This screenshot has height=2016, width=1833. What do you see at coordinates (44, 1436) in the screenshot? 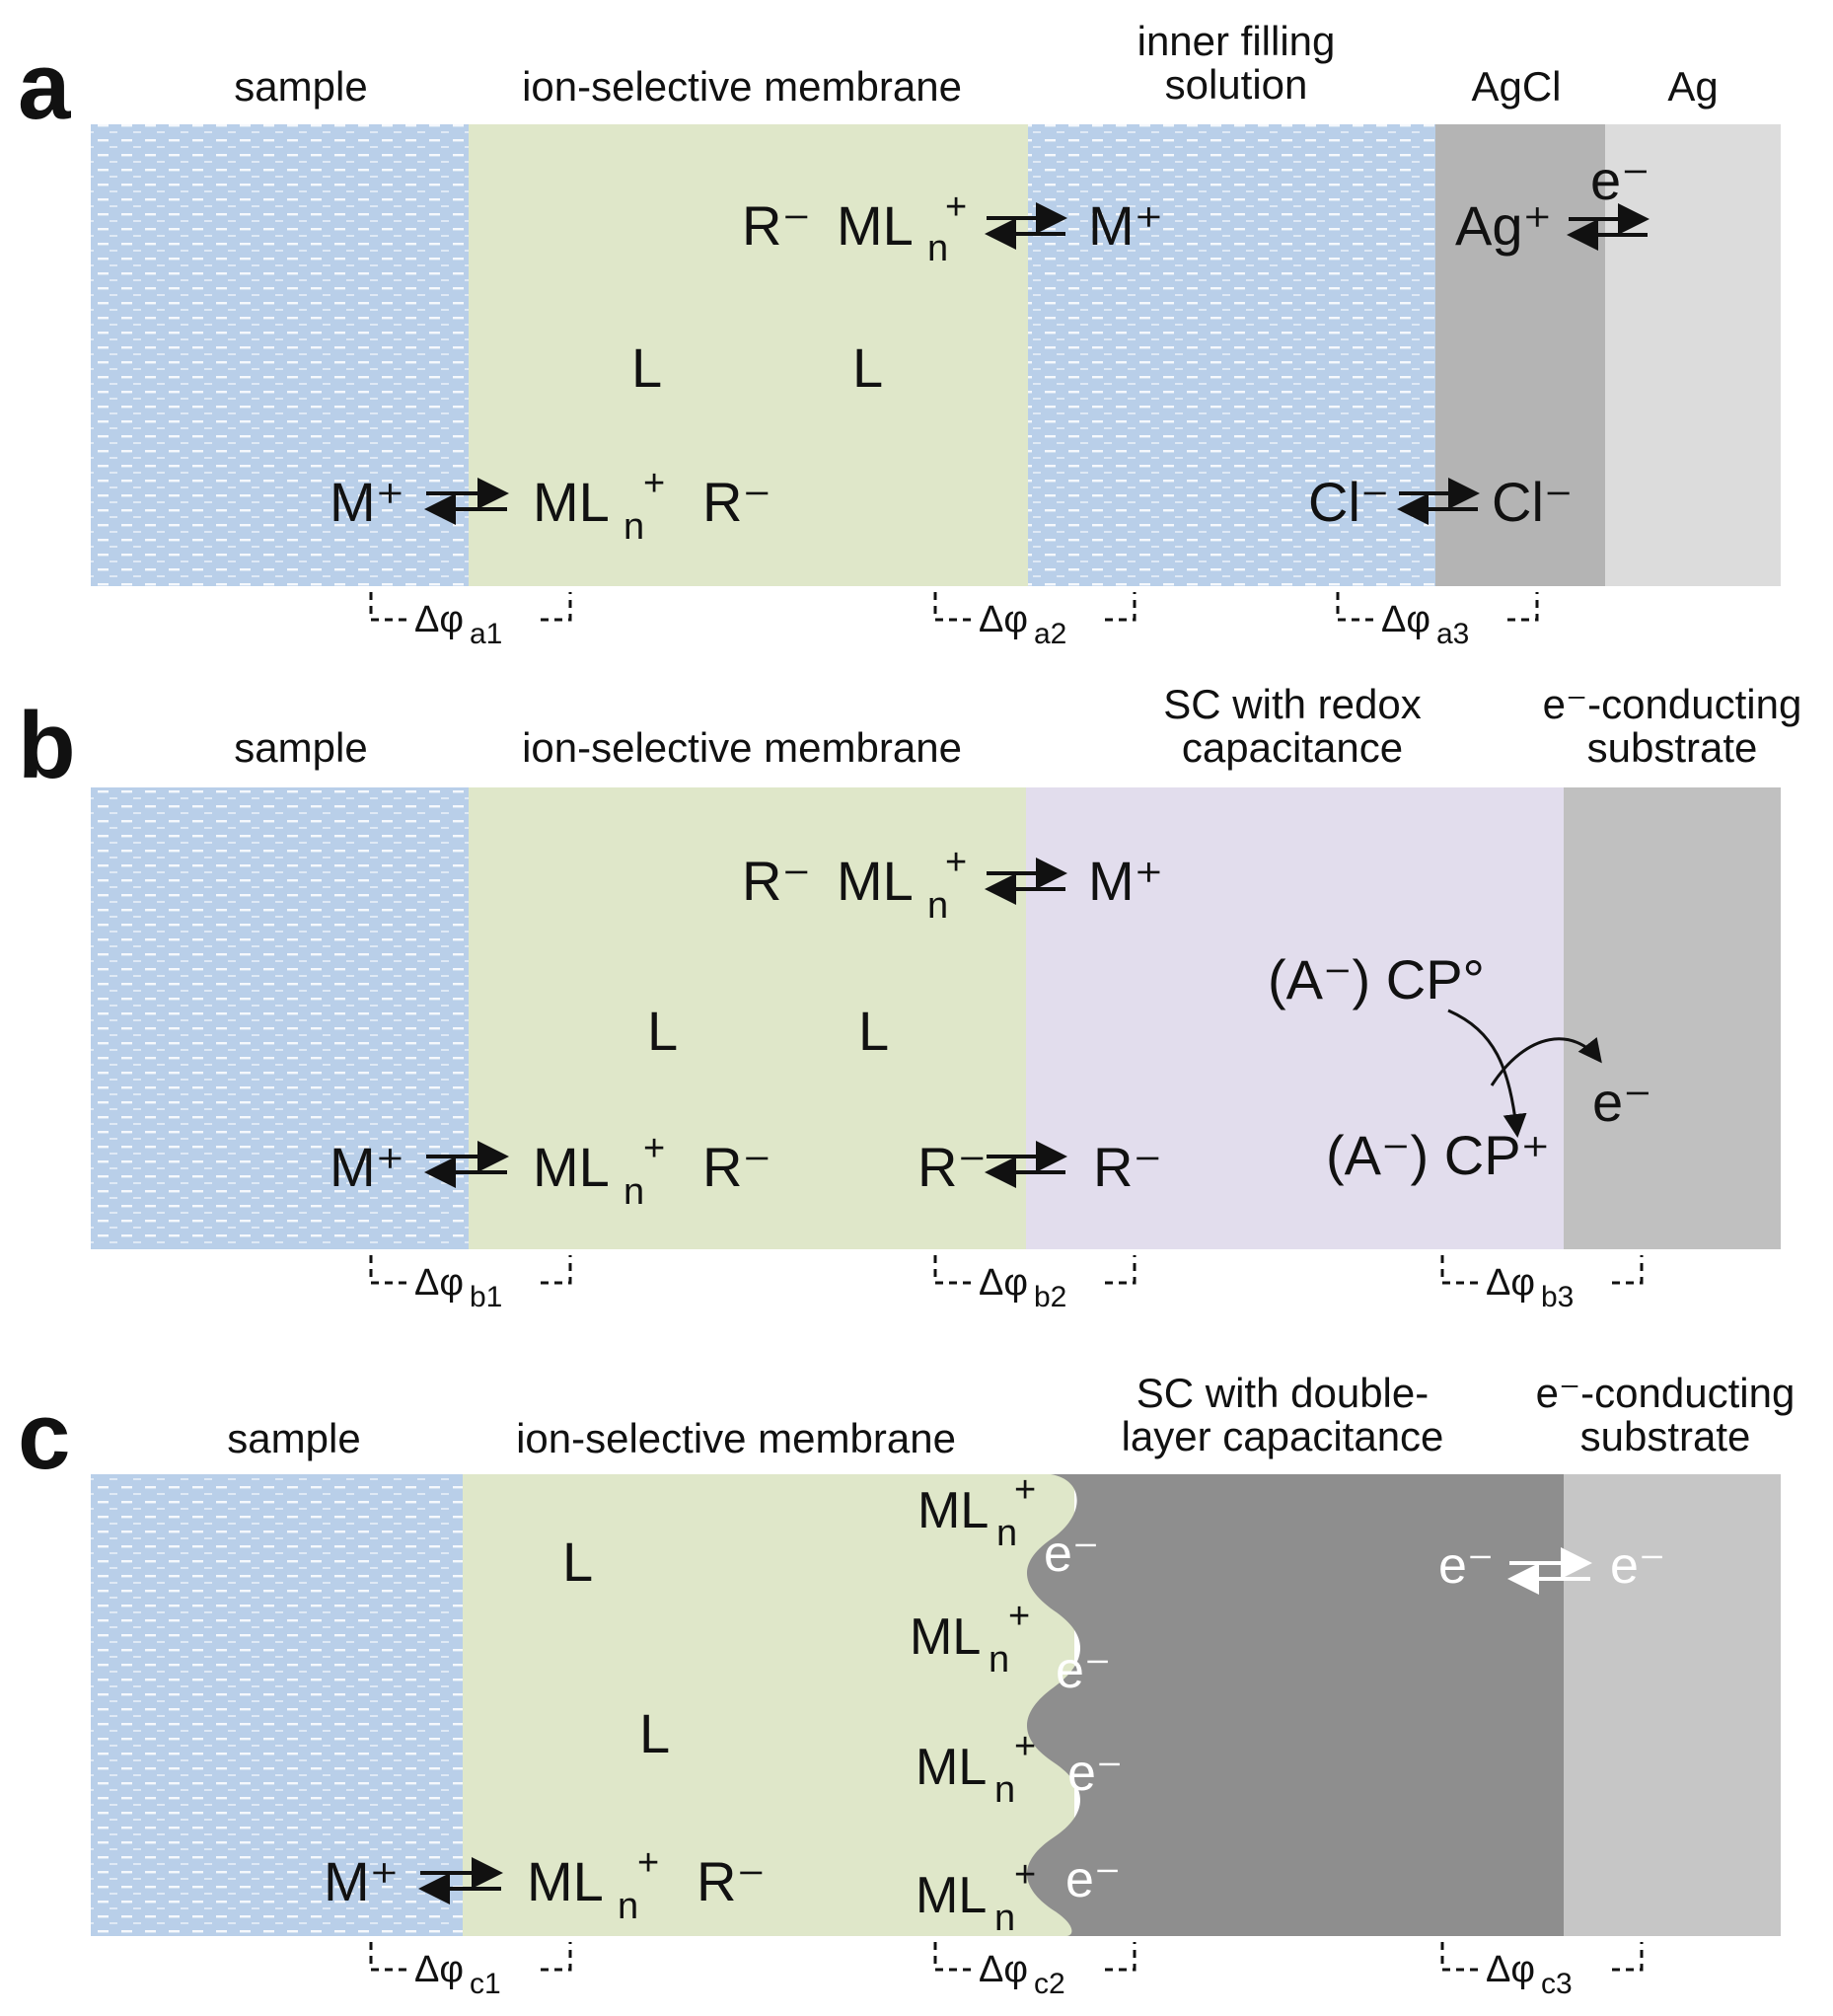
I see `panel-c-letter: c` at bounding box center [44, 1436].